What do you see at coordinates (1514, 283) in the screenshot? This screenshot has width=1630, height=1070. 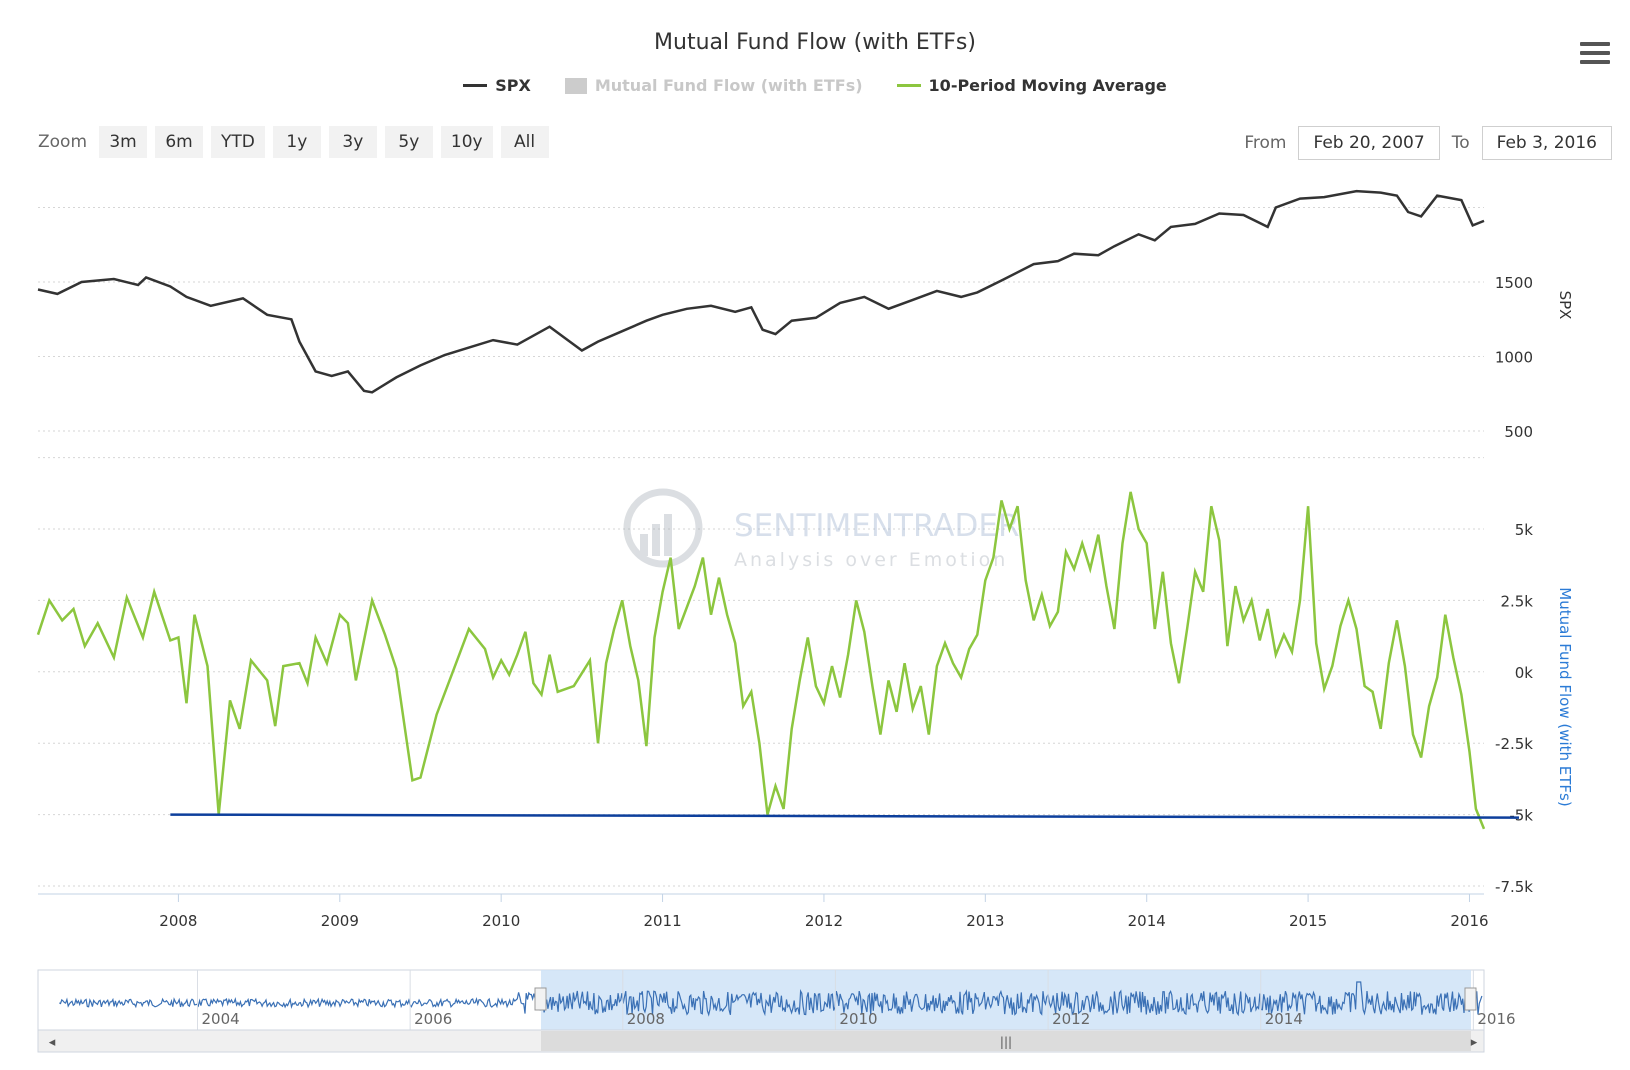 I see `spx-tick-label: 1500` at bounding box center [1514, 283].